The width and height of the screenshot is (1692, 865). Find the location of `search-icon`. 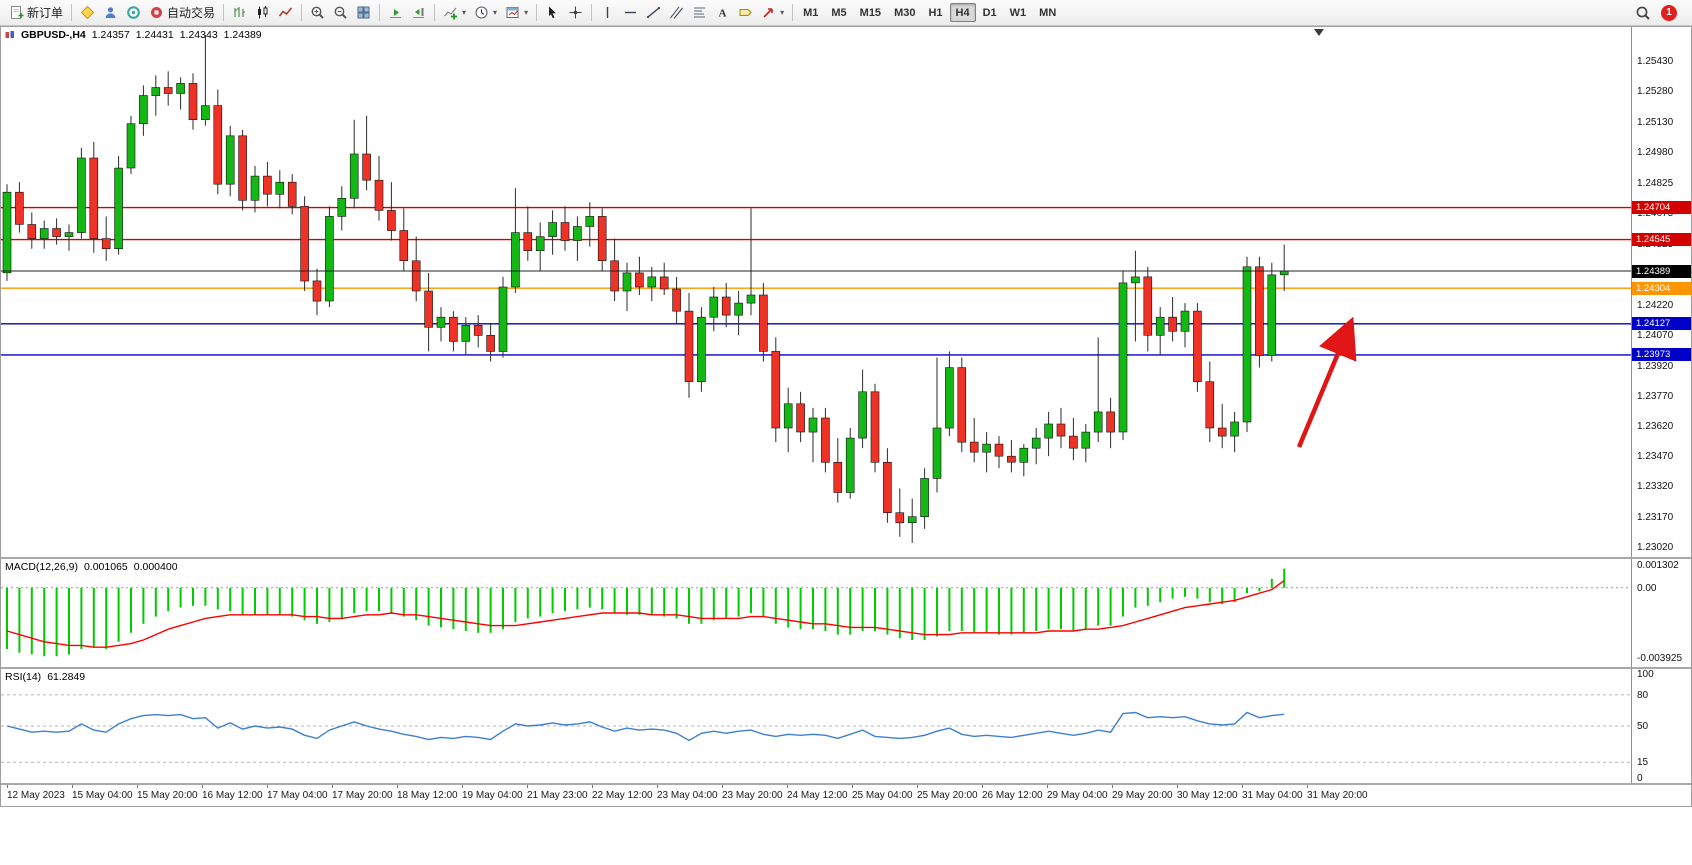

search-icon is located at coordinates (1643, 13).